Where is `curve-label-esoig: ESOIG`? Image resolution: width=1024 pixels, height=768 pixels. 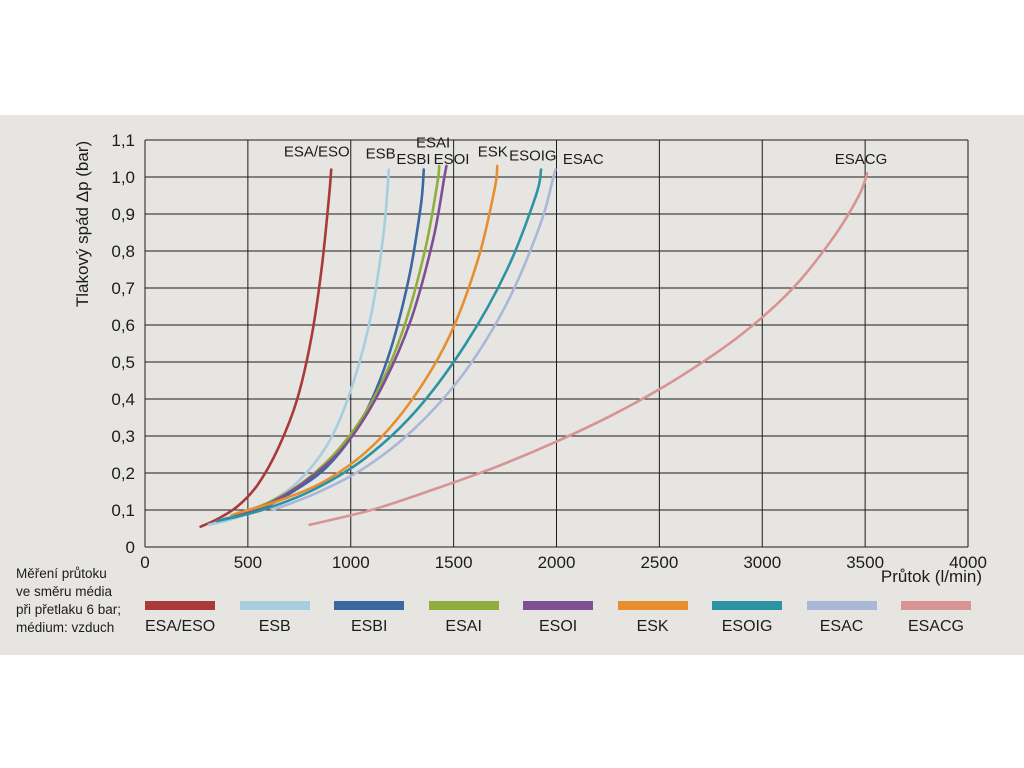
curve-label-esoig: ESOIG is located at coordinates (533, 155).